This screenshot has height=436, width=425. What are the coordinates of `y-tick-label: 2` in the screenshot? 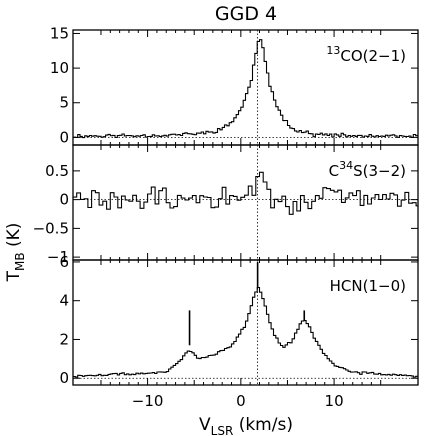 It's located at (64, 339).